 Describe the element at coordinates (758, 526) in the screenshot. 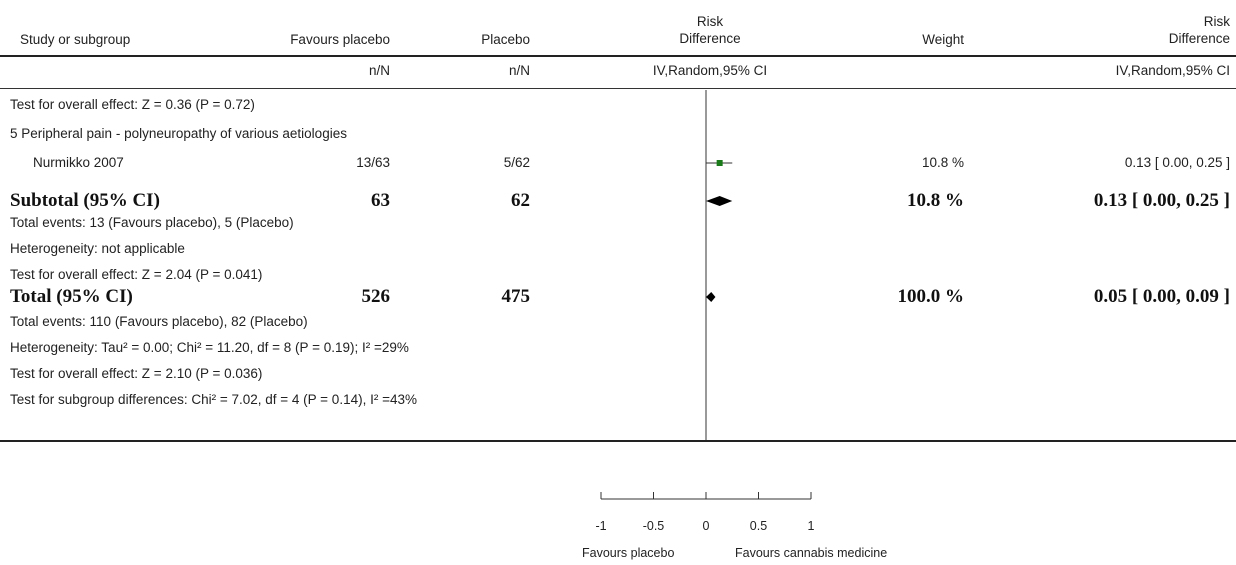

I see `x-axis-tick-label: 0.5` at that location.